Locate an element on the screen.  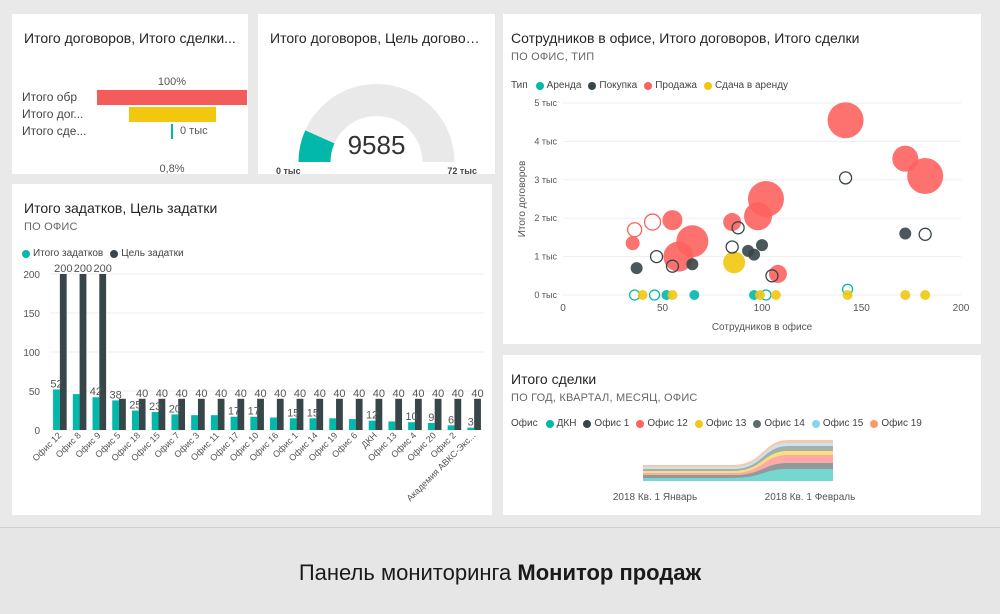
gauge-min-label: 0 тыс is located at coordinates (288, 170).